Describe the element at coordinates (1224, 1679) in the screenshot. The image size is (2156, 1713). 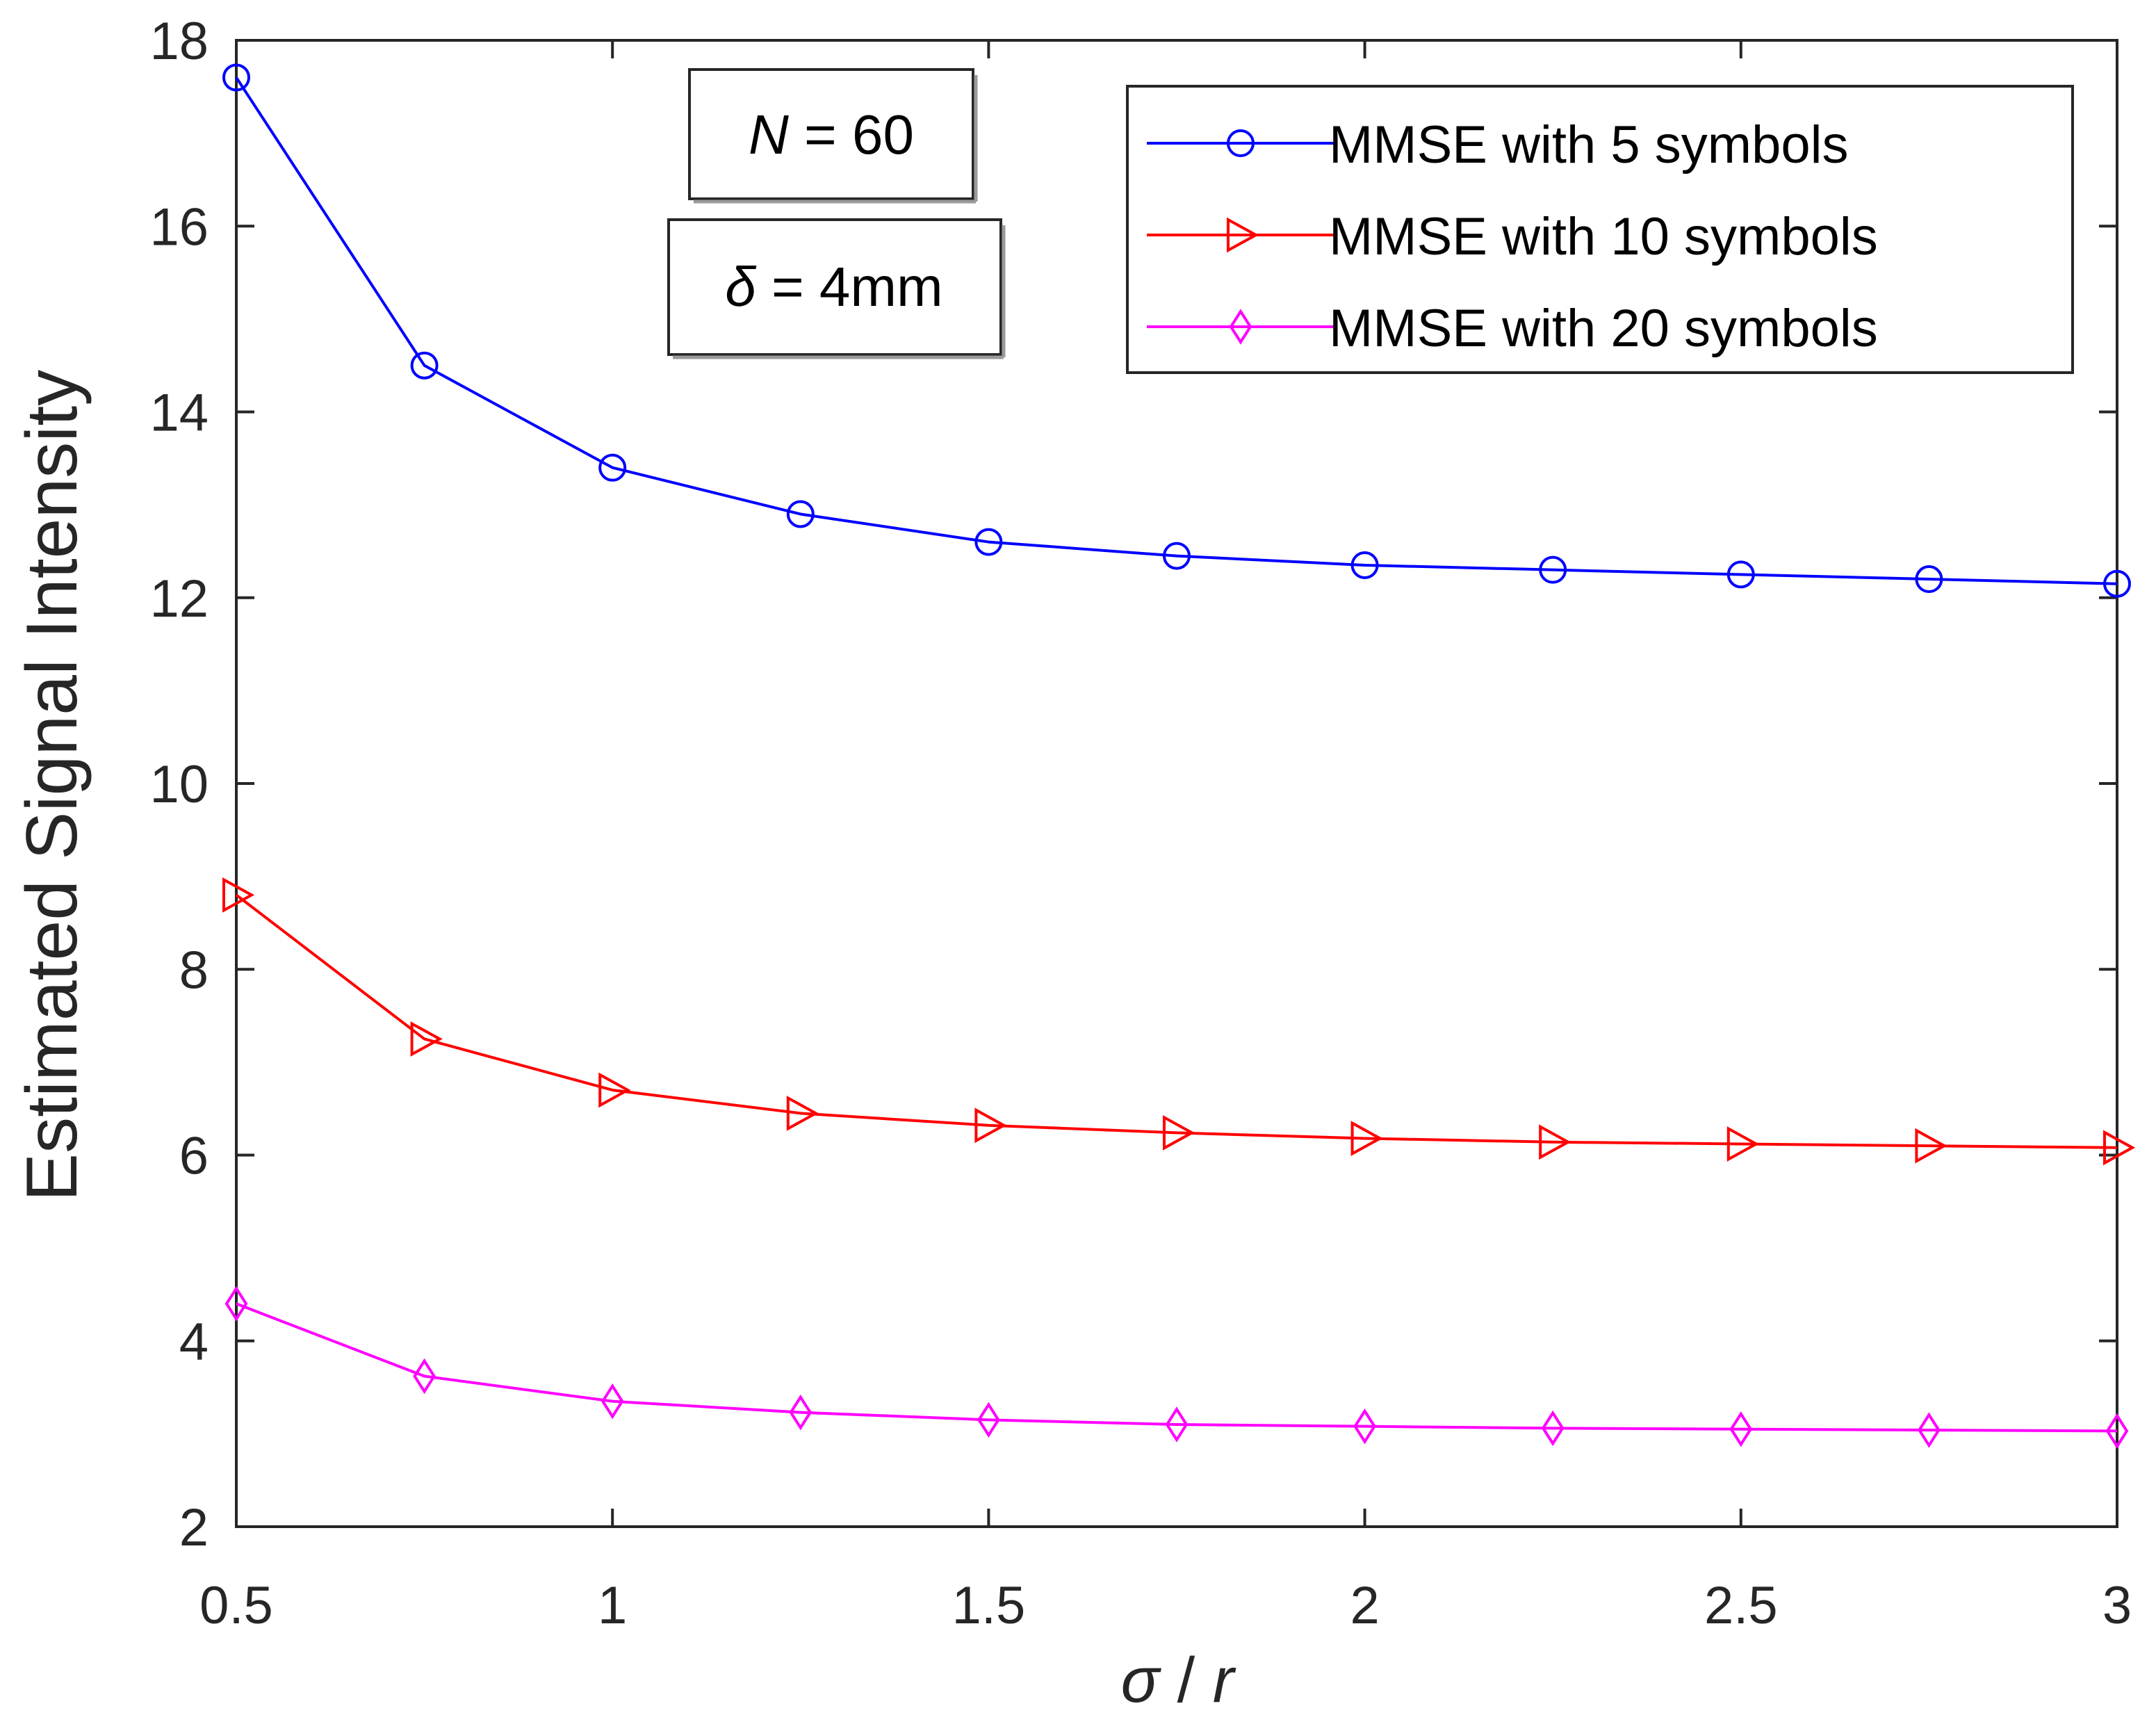
I see `x-axis-label-r: r` at that location.